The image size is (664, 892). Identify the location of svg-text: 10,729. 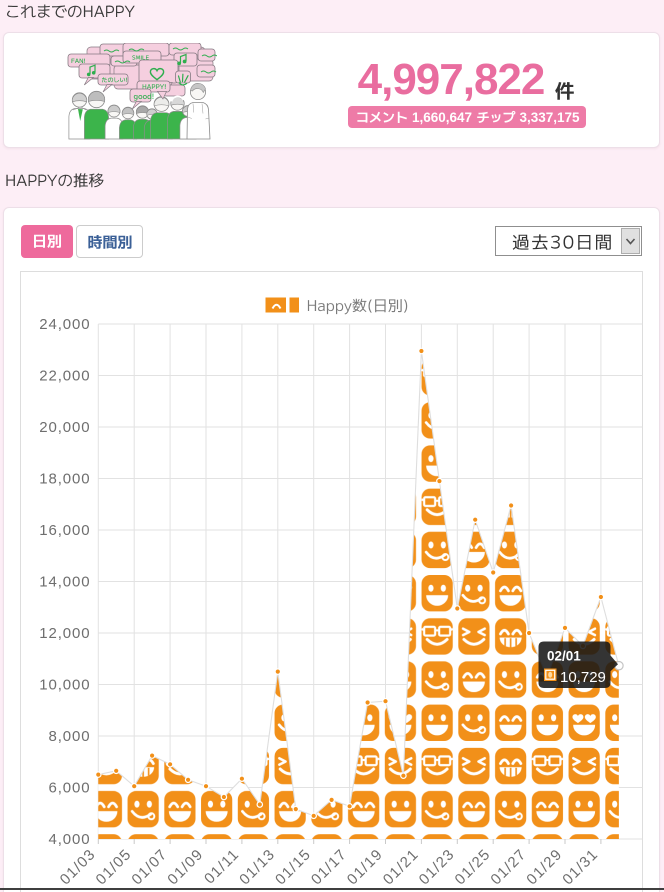
(583, 677).